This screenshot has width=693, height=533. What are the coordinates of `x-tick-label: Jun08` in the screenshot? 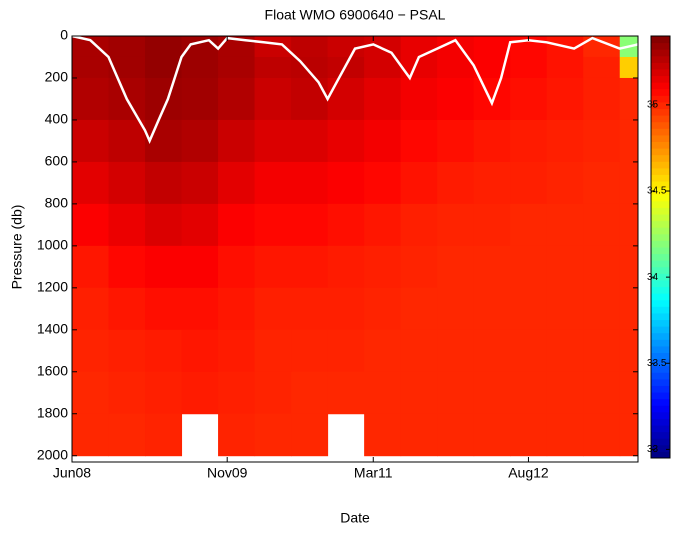 It's located at (72, 473).